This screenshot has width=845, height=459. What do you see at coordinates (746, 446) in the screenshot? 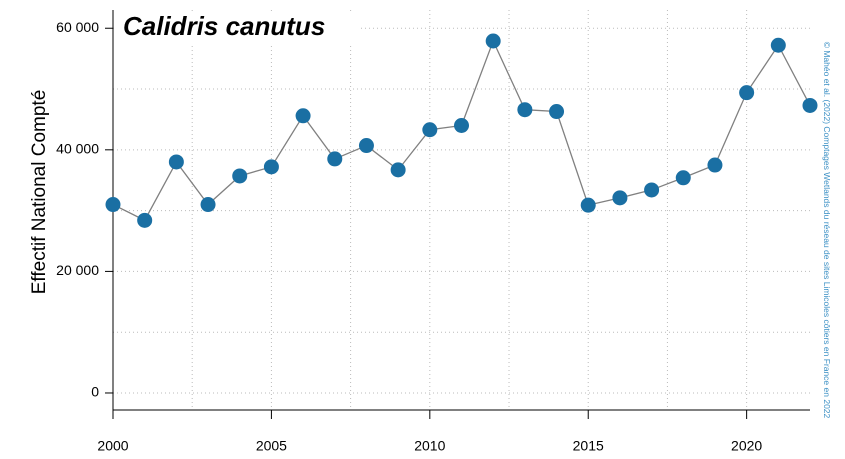
I see `x-tick-label: 2020` at bounding box center [746, 446].